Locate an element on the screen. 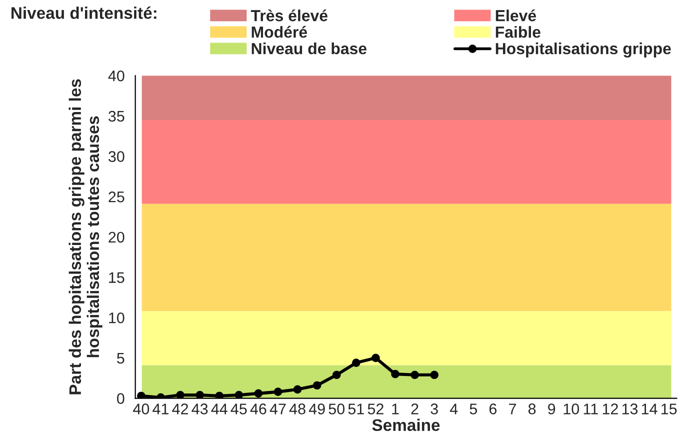 This screenshot has height=445, width=694. x-tick-label: 14 is located at coordinates (650, 409).